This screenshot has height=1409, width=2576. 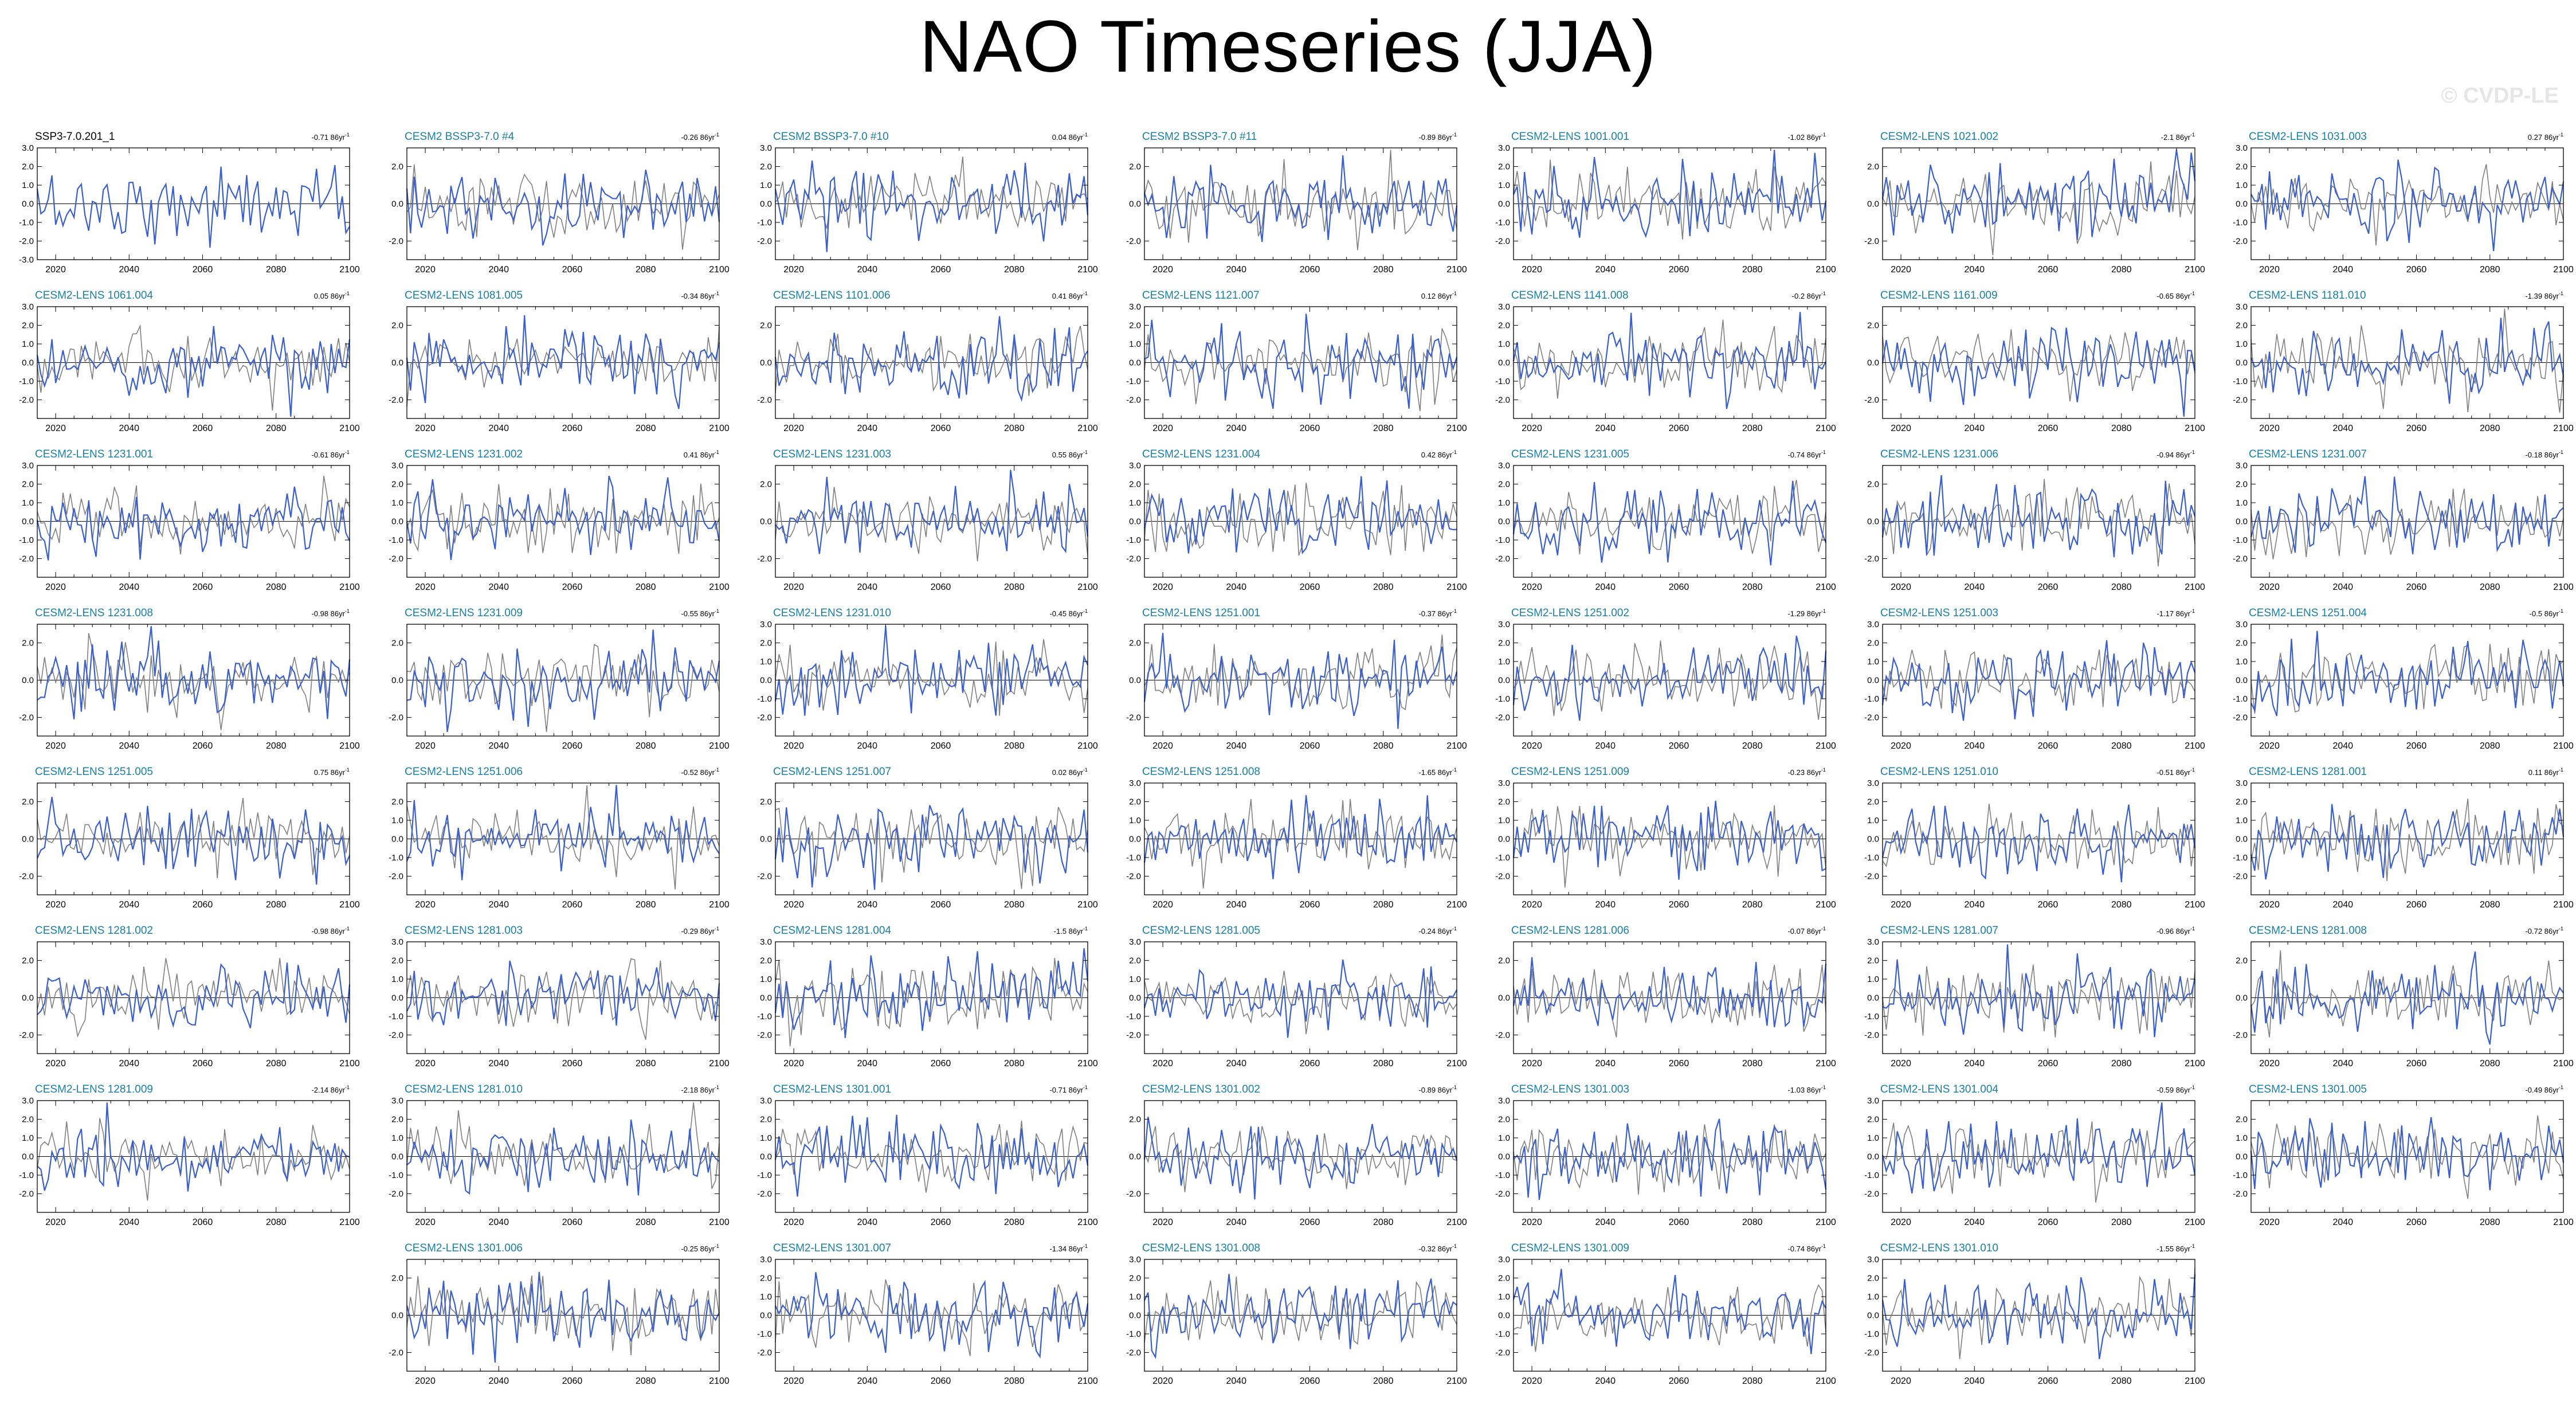 What do you see at coordinates (330, 454) in the screenshot?
I see `trend-label: -0.61 86yr-1` at bounding box center [330, 454].